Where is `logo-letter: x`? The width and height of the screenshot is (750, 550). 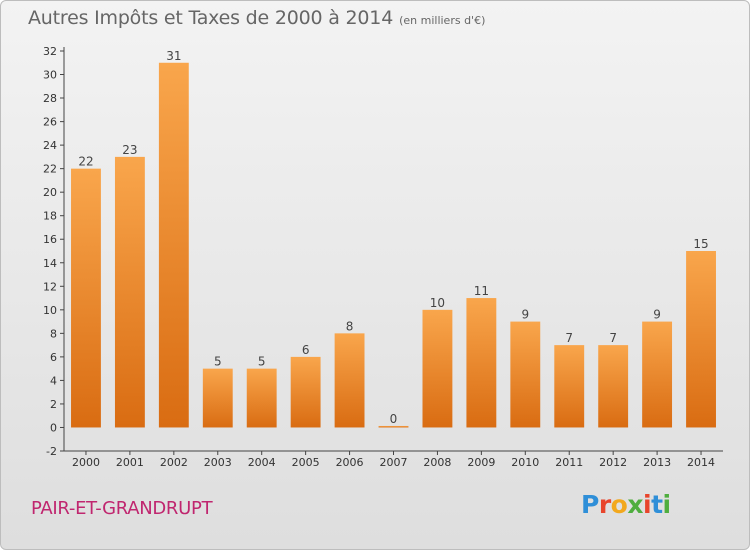 logo-letter: x is located at coordinates (635, 504).